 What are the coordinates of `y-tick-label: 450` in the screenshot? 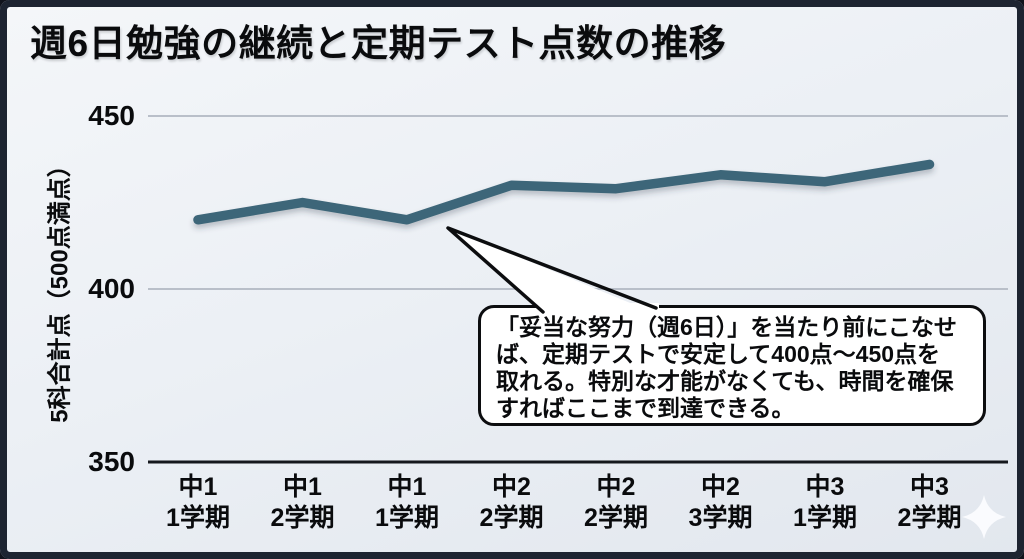 It's located at (111, 115).